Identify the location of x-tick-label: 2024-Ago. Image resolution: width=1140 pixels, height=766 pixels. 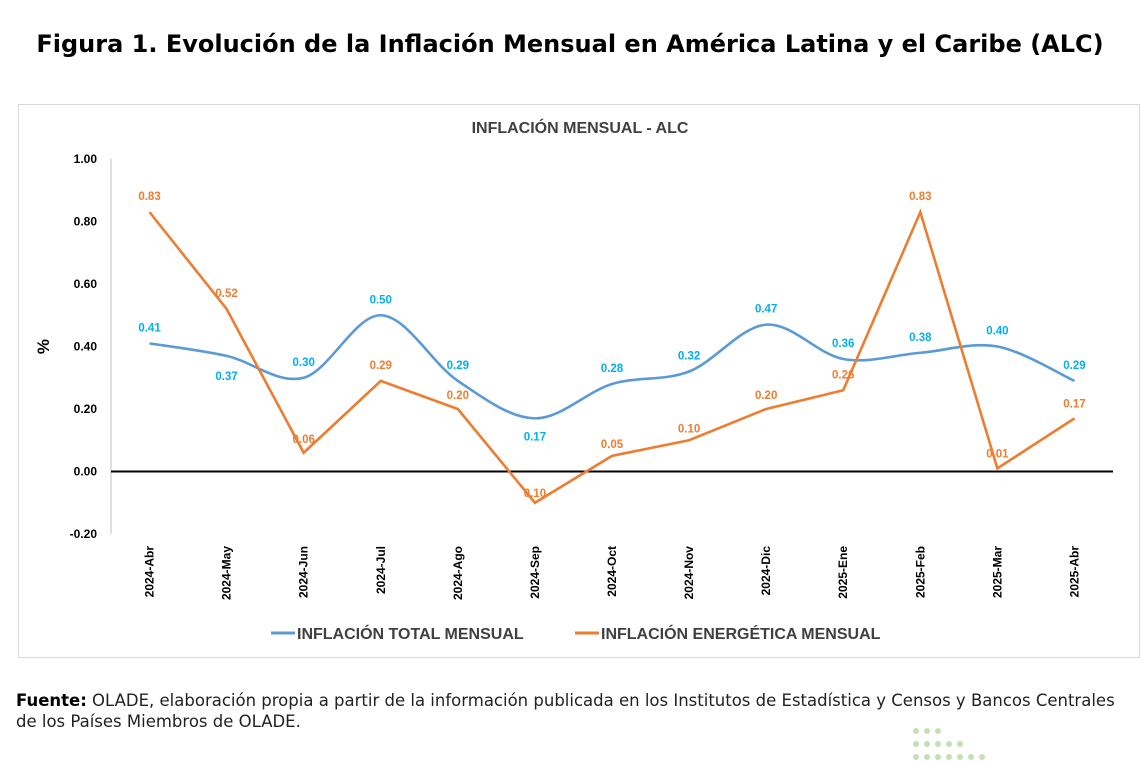
(458, 573).